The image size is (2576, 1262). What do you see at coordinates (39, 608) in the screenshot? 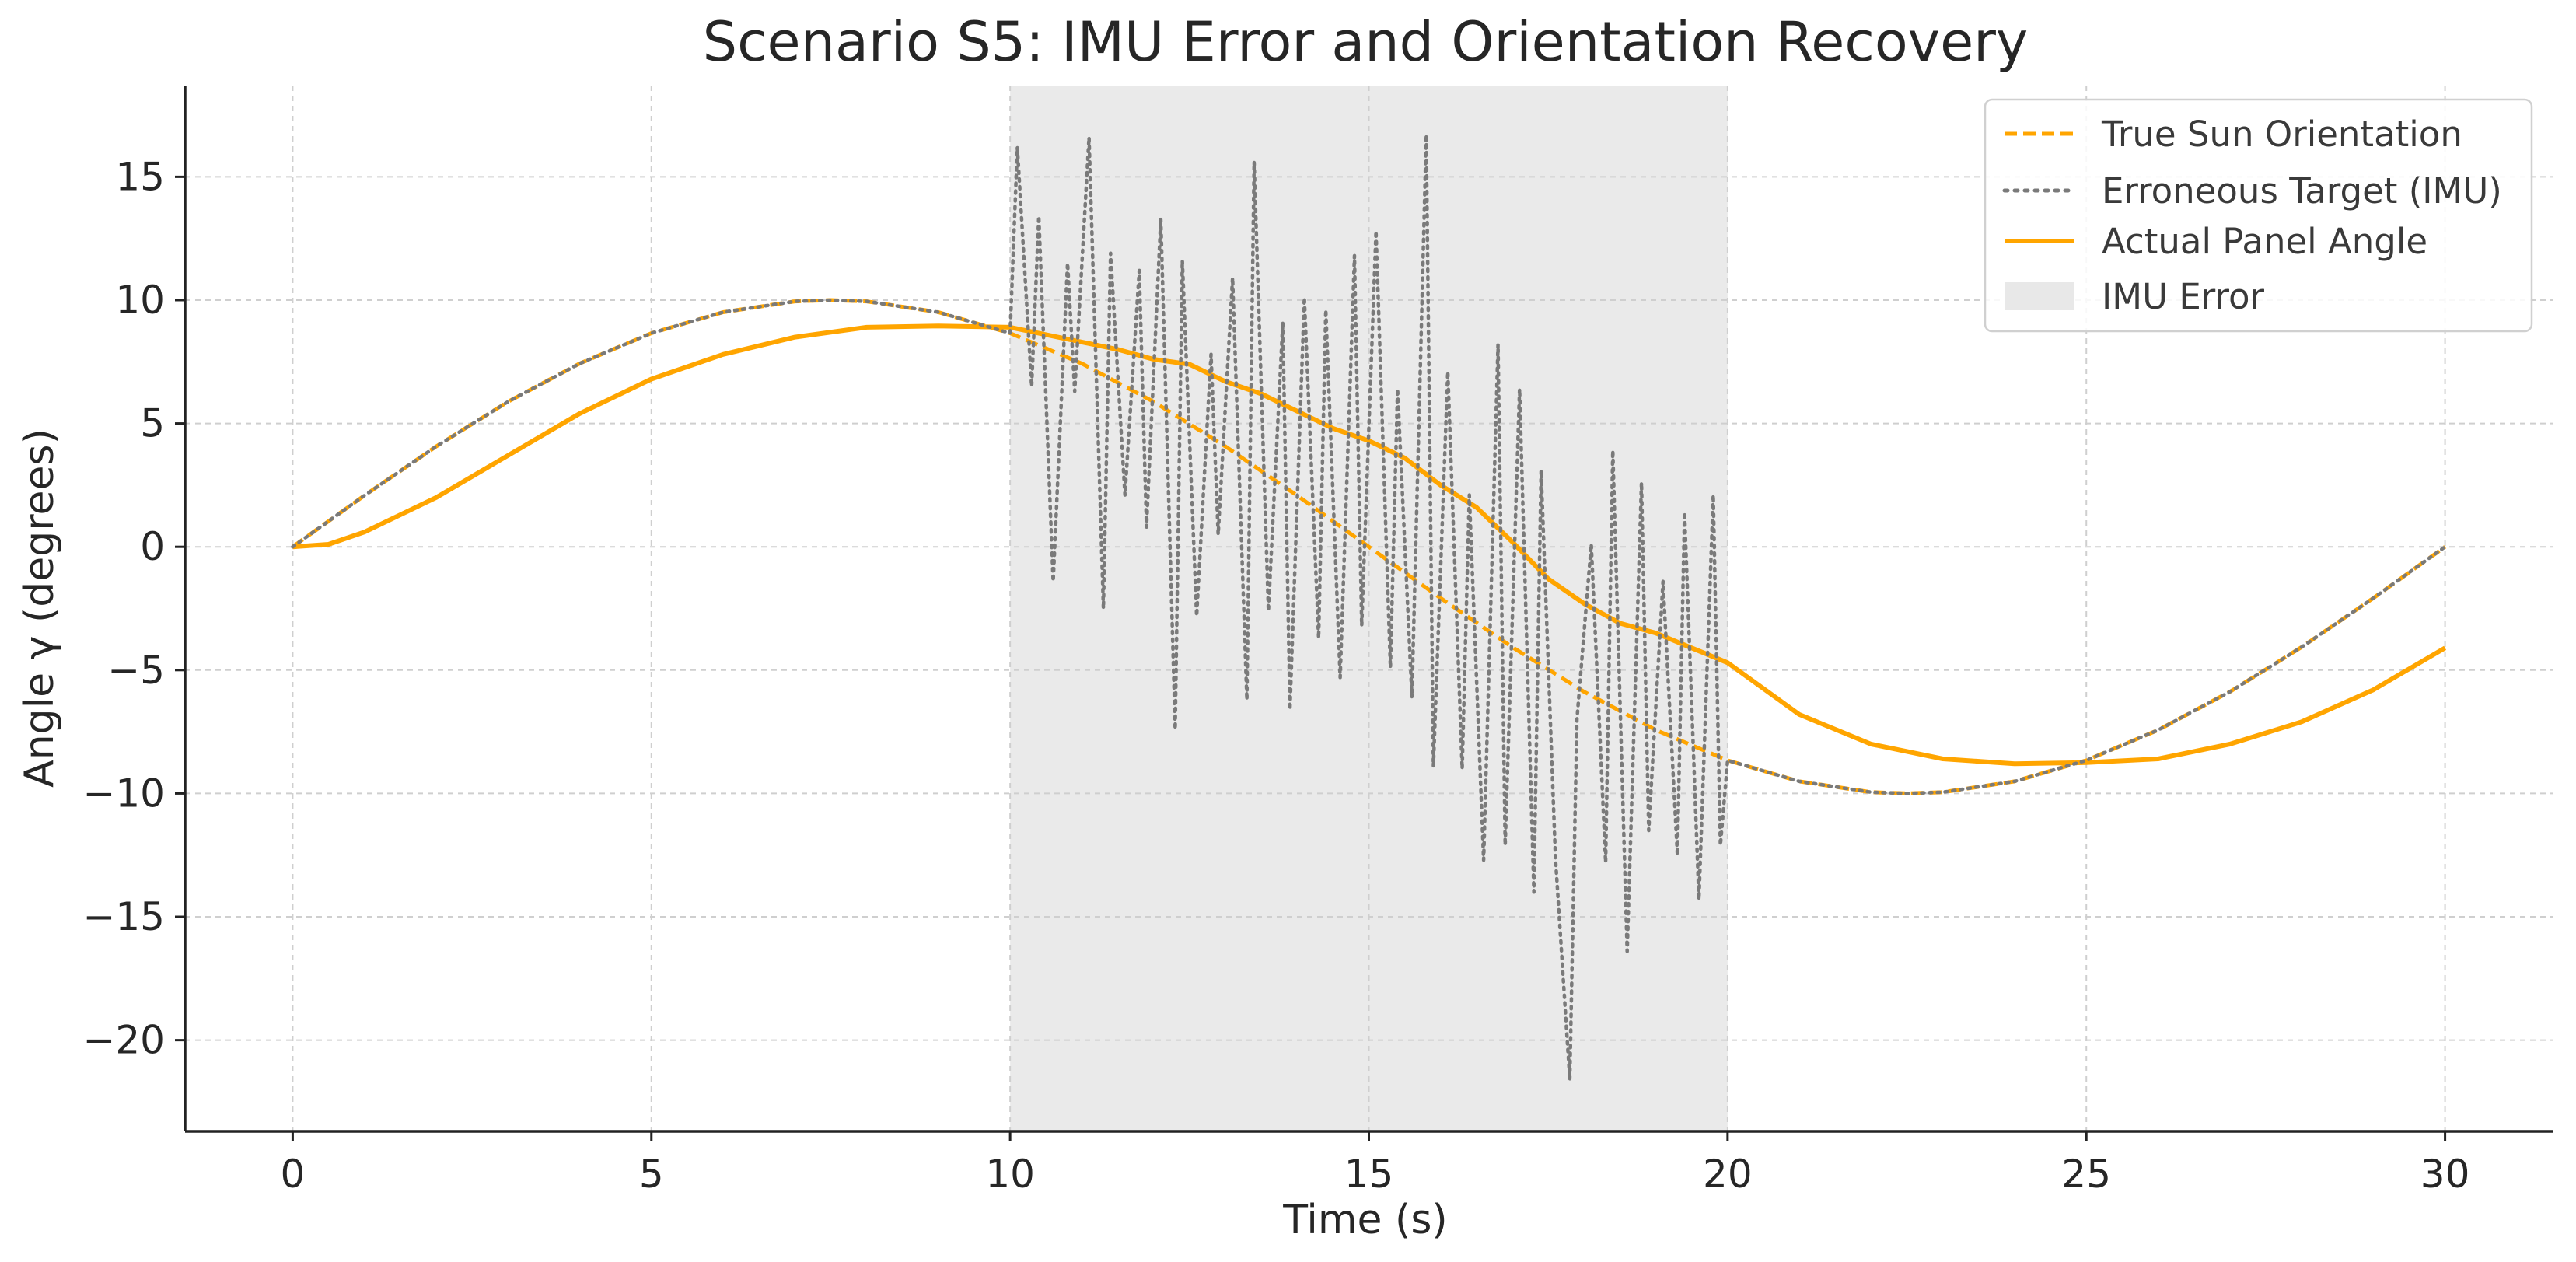
I see `y-axis-label: Angle γ (degrees)` at bounding box center [39, 608].